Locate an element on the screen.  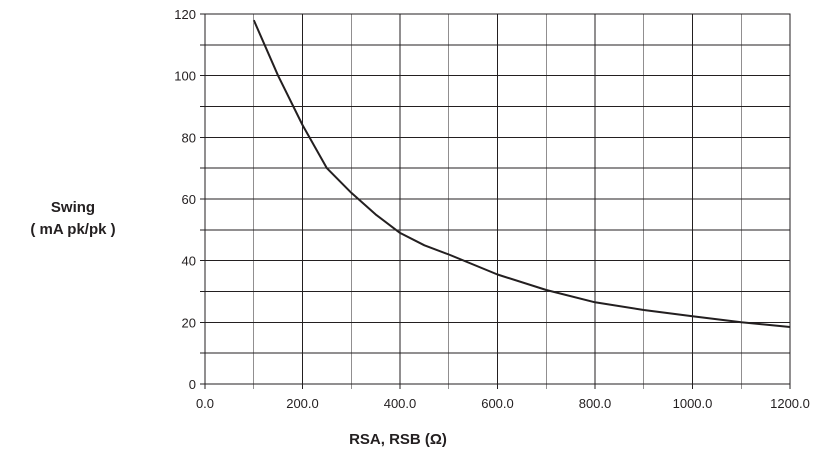
y-tick-label: 120 is located at coordinates (185, 14).